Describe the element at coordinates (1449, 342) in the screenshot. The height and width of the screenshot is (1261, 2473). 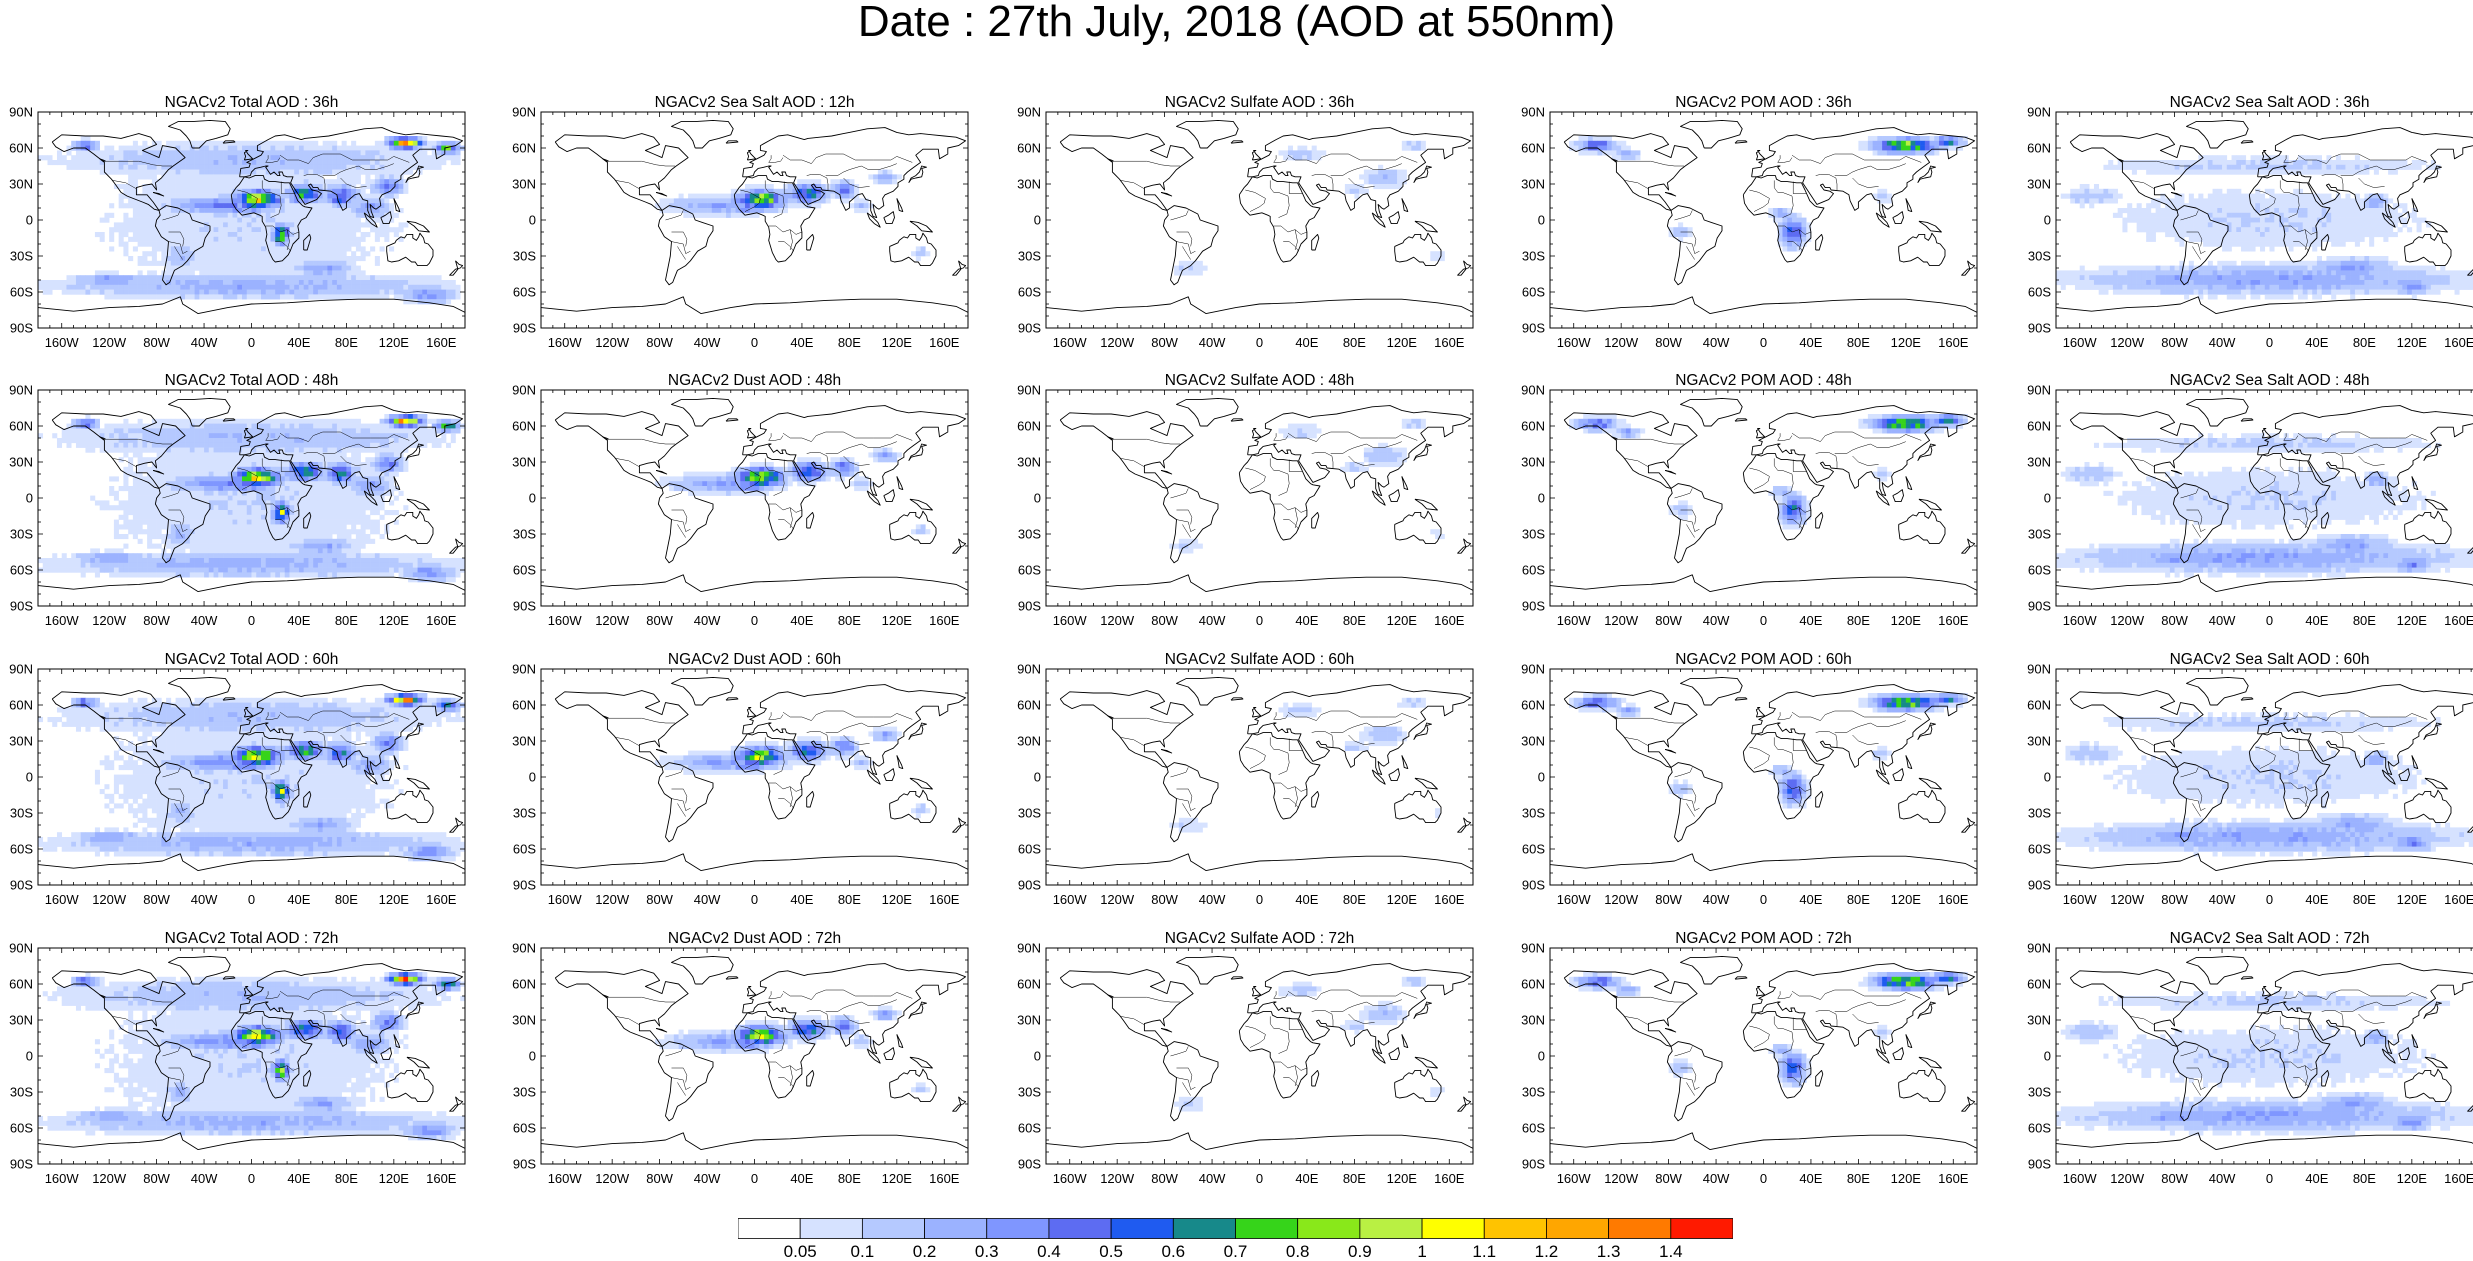
I see `x-tick-label: 160E` at that location.